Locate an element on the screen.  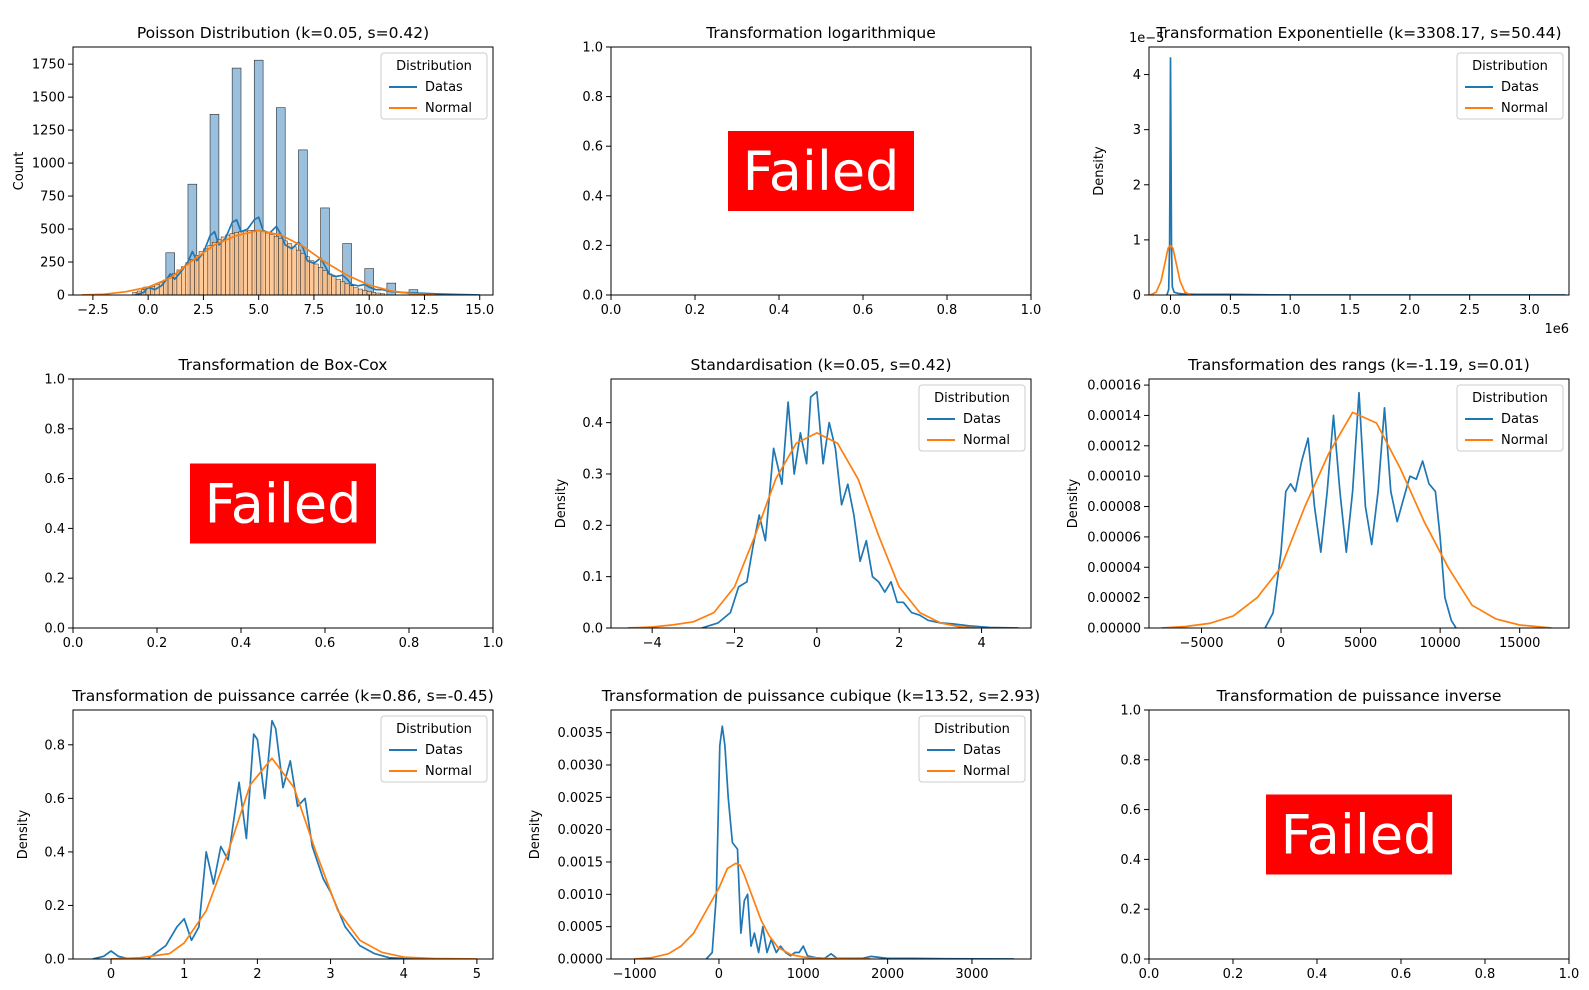
x-tick-label: 0.6 is located at coordinates (325, 643).